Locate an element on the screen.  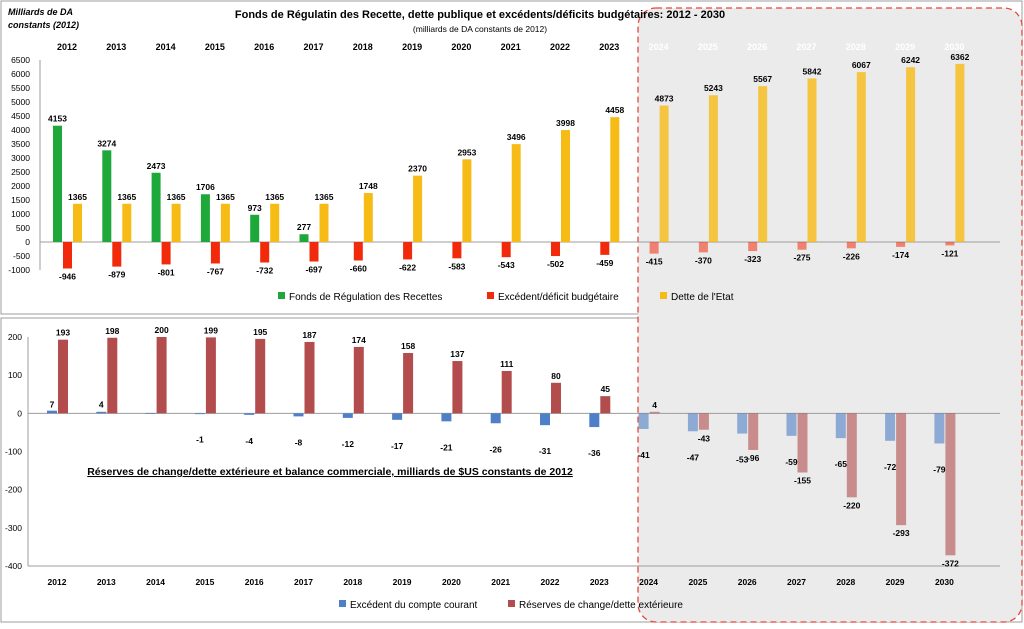
chart-1-x-tick-label: 2019 is located at coordinates (412, 47).